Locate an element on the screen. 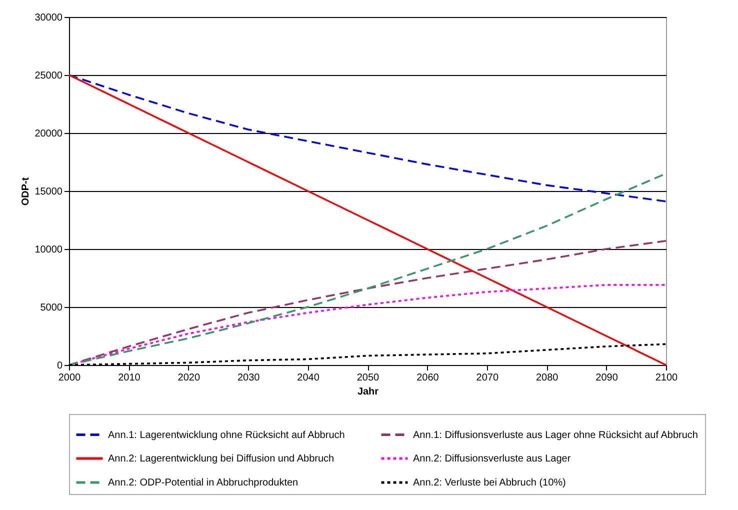 Image resolution: width=738 pixels, height=510 pixels. legend-label: Ann.1: Diffusionsverluste aus Lager ohne Rücksicht auf Abbruch is located at coordinates (555, 435).